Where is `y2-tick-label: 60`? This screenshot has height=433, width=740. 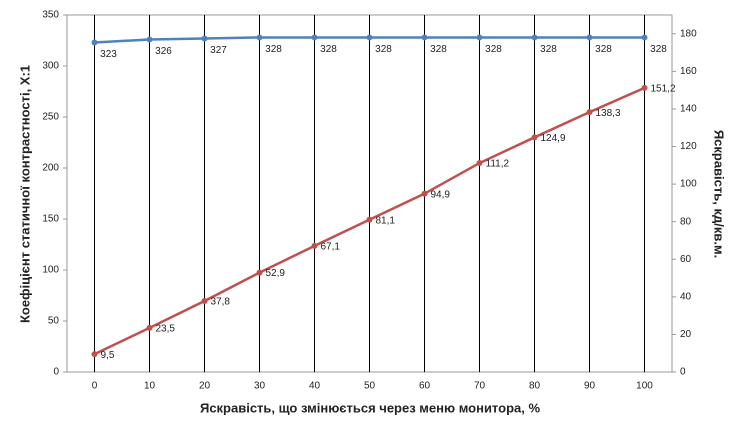 y2-tick-label: 60 is located at coordinates (686, 259).